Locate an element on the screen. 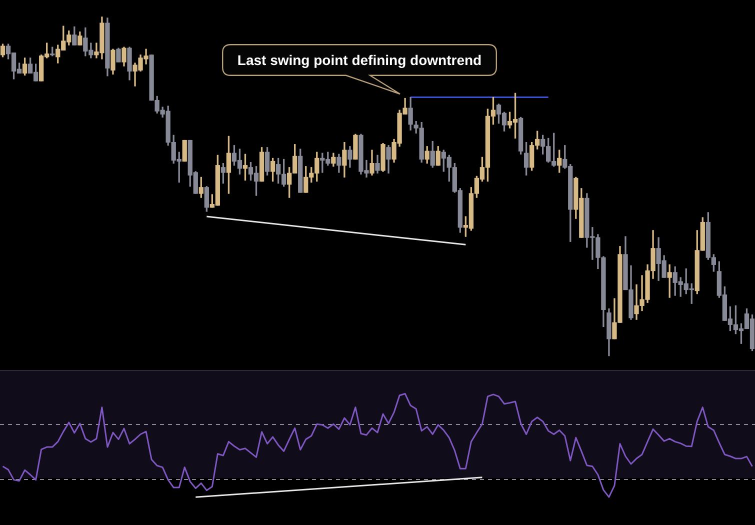 The image size is (755, 525). annotation: Last swing point defining downtrend is located at coordinates (359, 60).